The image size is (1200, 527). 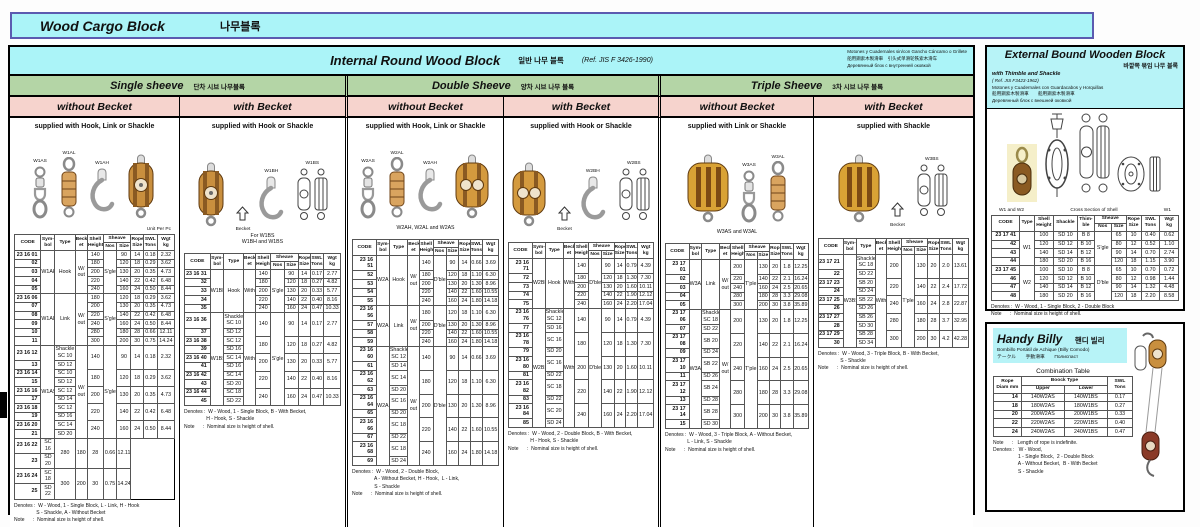 I want to click on table-cell: 23 16 78, so click(x=520, y=339).